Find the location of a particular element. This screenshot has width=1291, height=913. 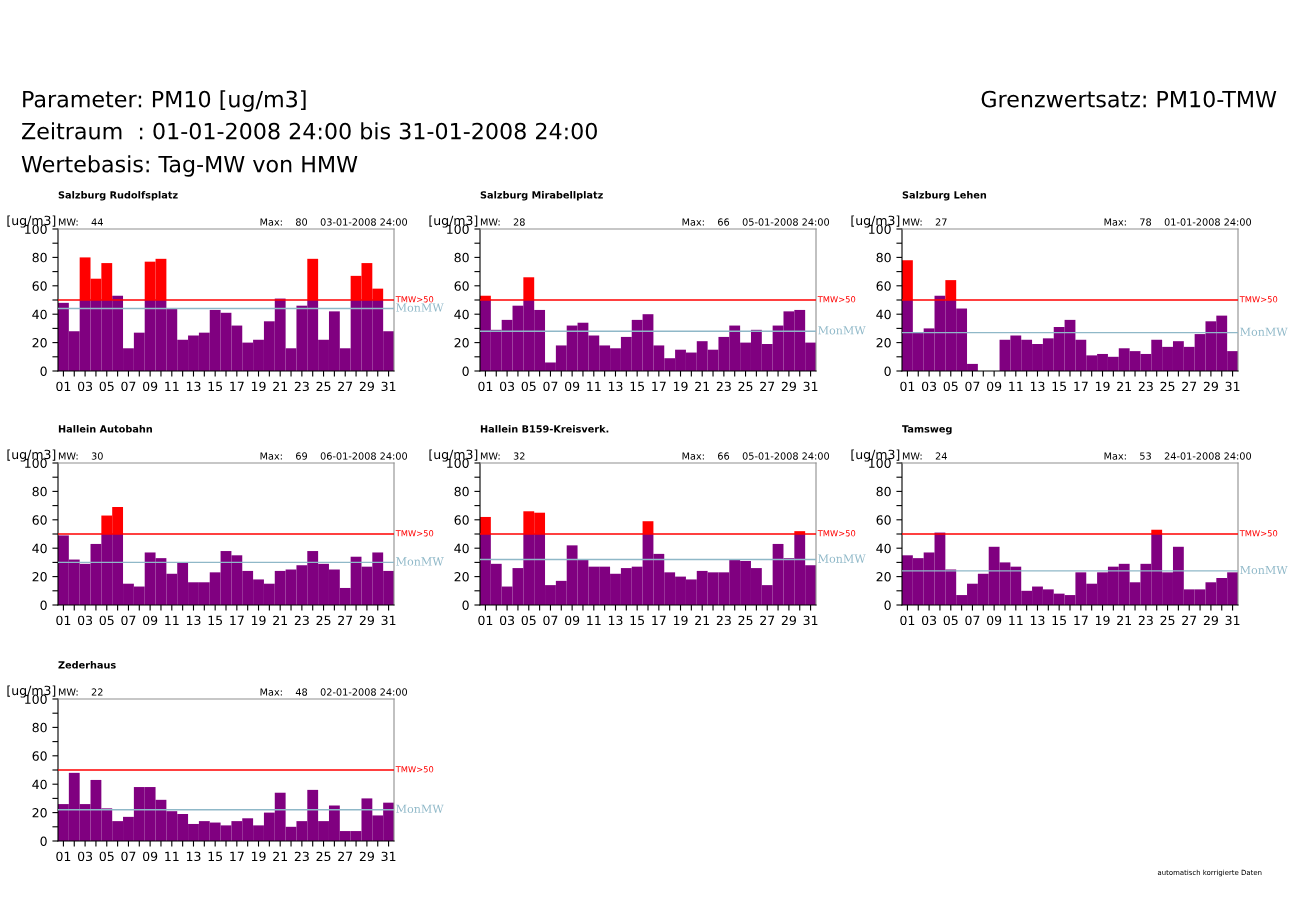

text: Max: 69 is located at coordinates (284, 456).